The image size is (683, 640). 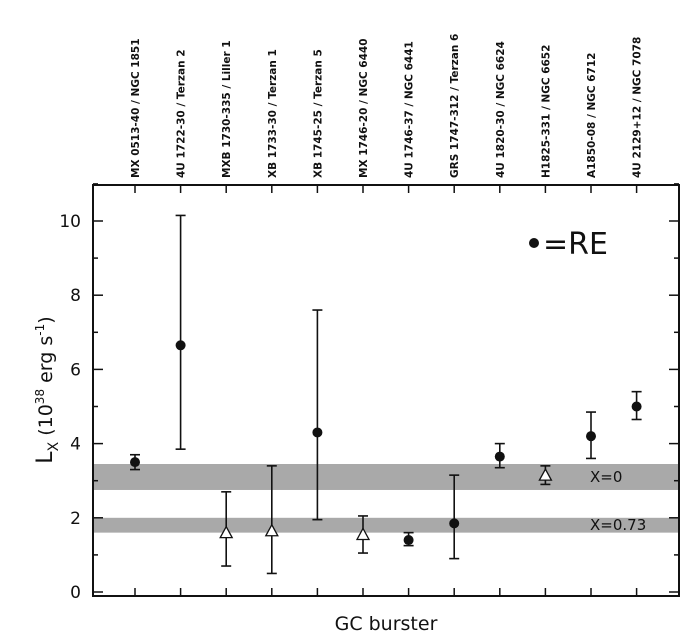 I want to click on band-label-1: X=0.73, so click(x=618, y=525).